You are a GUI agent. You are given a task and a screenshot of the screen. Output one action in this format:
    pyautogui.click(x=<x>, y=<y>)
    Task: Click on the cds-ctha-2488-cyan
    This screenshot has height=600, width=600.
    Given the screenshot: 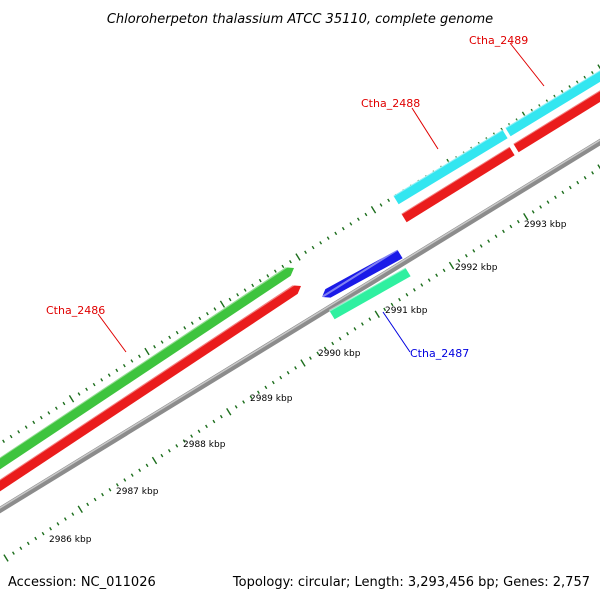 What is the action you would take?
    pyautogui.click(x=450, y=167)
    